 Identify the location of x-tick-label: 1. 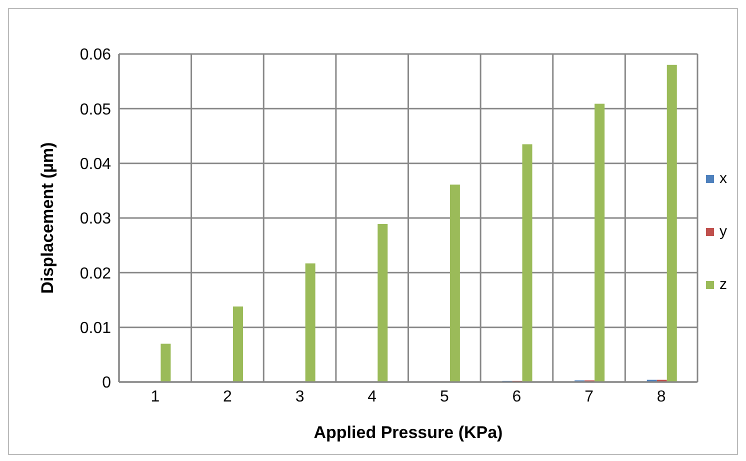
(155, 397).